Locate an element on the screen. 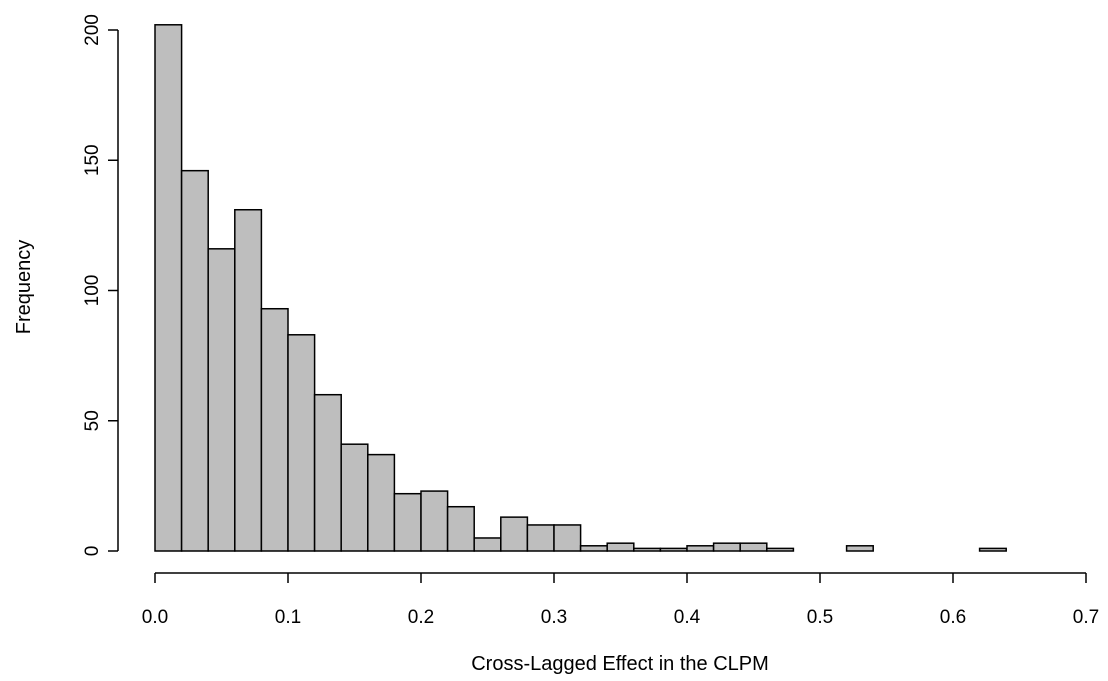 This screenshot has height=681, width=1108. y-tick-label: 50 is located at coordinates (92, 420).